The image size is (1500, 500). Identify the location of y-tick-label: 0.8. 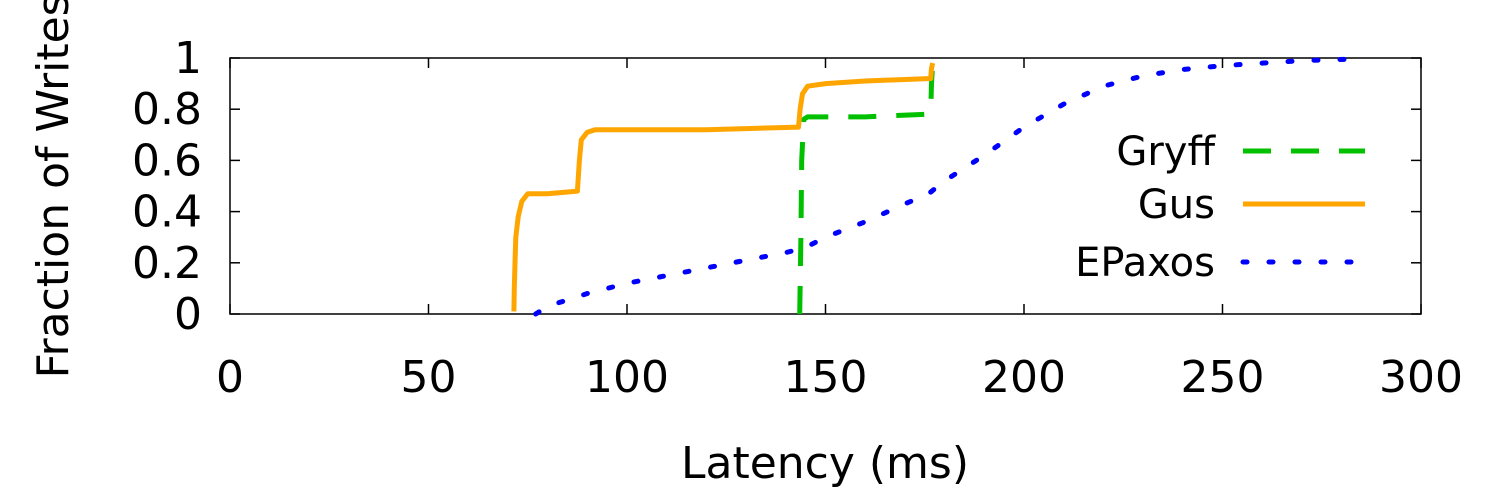
(167, 109).